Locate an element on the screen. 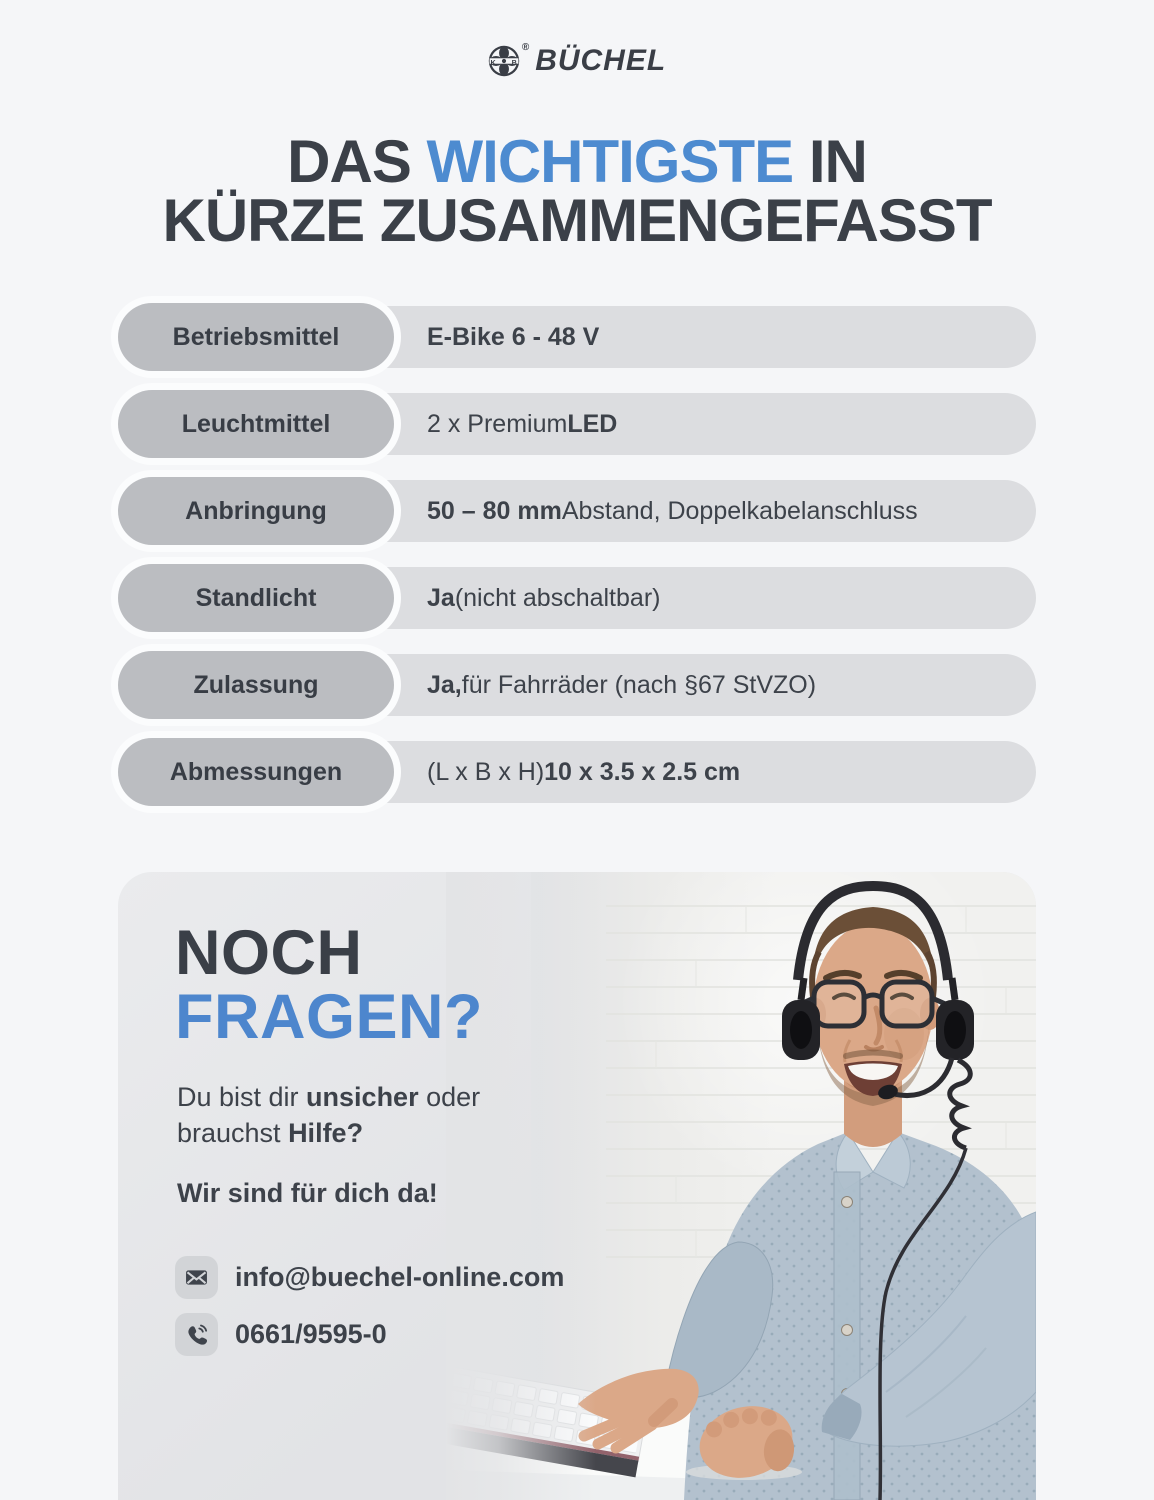 The image size is (1154, 1500). spec-label-pill: Betriebsmittel is located at coordinates (256, 337).